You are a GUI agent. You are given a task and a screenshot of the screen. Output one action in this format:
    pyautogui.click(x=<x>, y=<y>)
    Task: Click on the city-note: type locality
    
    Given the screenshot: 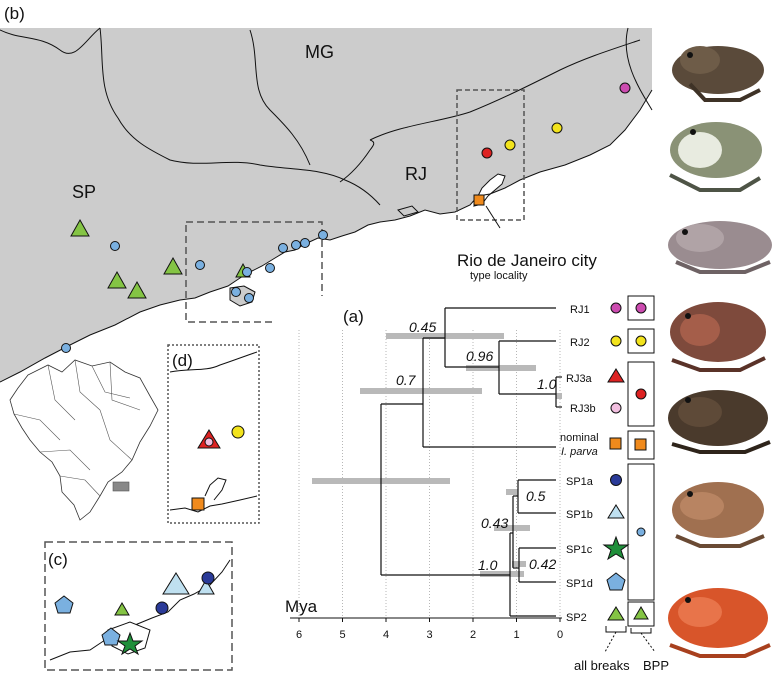 What is the action you would take?
    pyautogui.click(x=499, y=276)
    